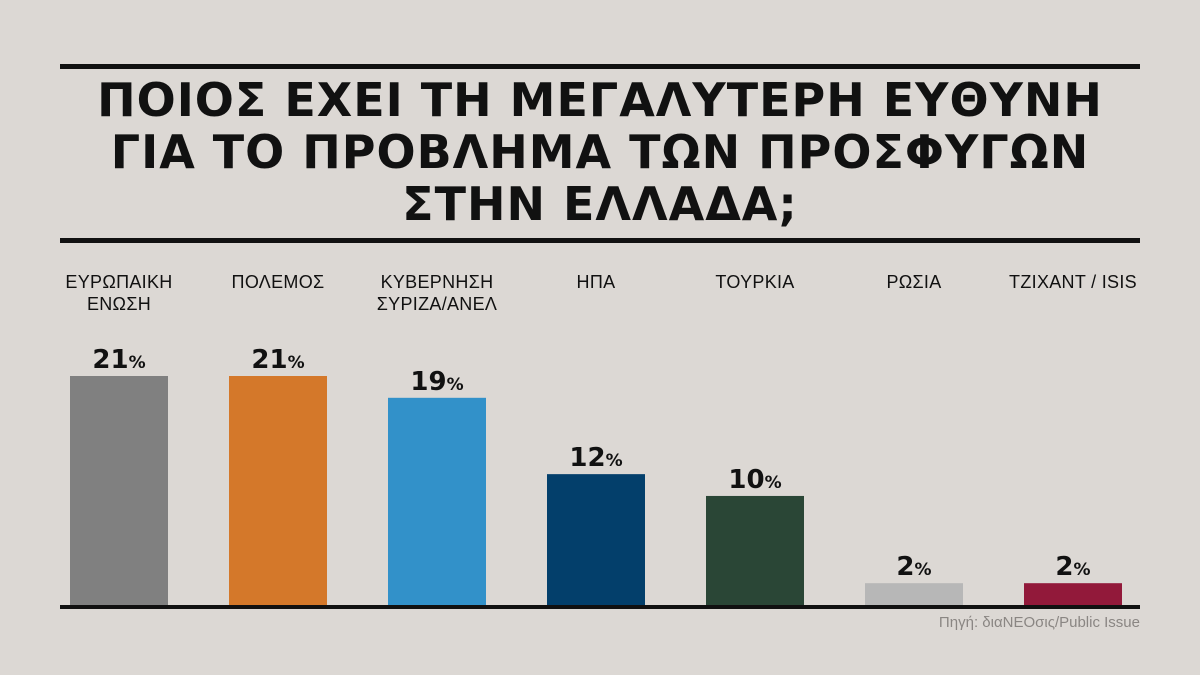 The height and width of the screenshot is (675, 1200). Describe the element at coordinates (1039, 622) in the screenshot. I see `source-note: Πηγή: διαΝΕΟσις/Public Issue` at that location.